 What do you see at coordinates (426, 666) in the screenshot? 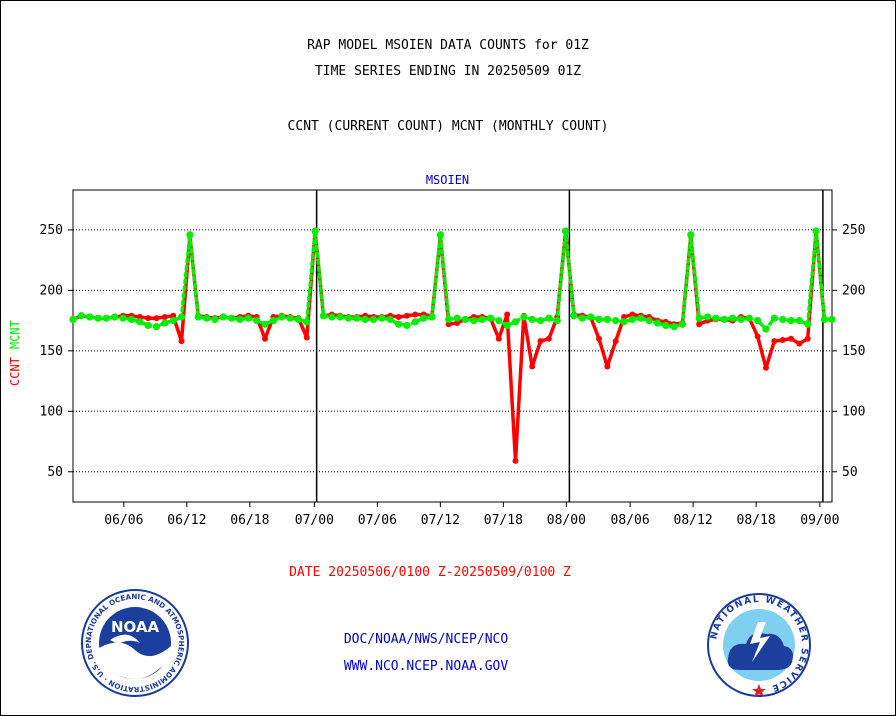
I see `footer-website: WWW.NCO.NCEP.NOAA.GOV` at bounding box center [426, 666].